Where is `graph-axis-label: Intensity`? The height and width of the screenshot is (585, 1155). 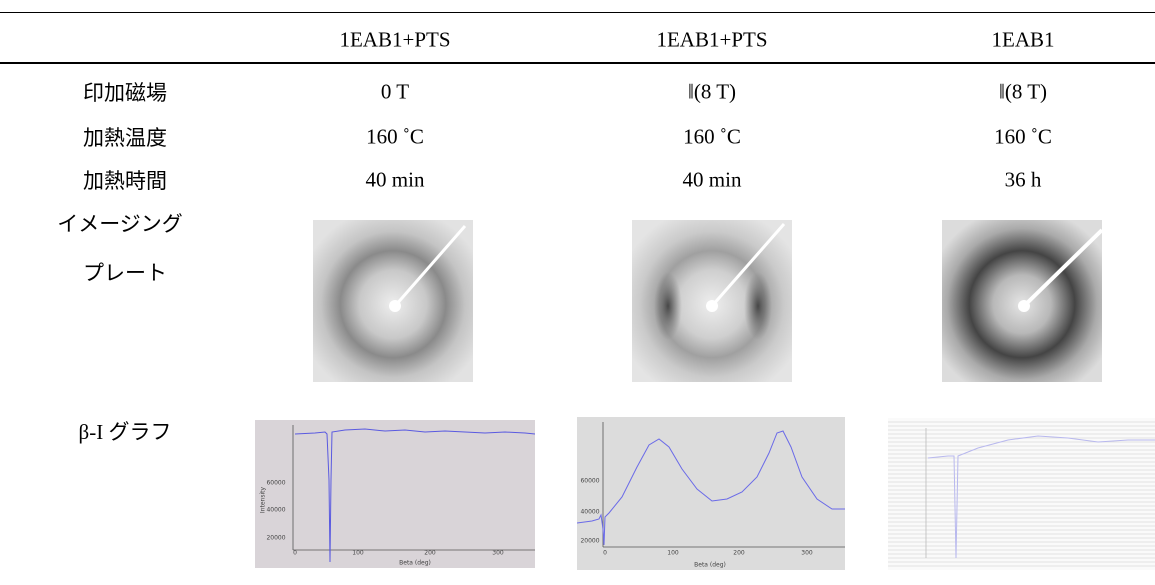
graph-axis-label: Intensity is located at coordinates (263, 500).